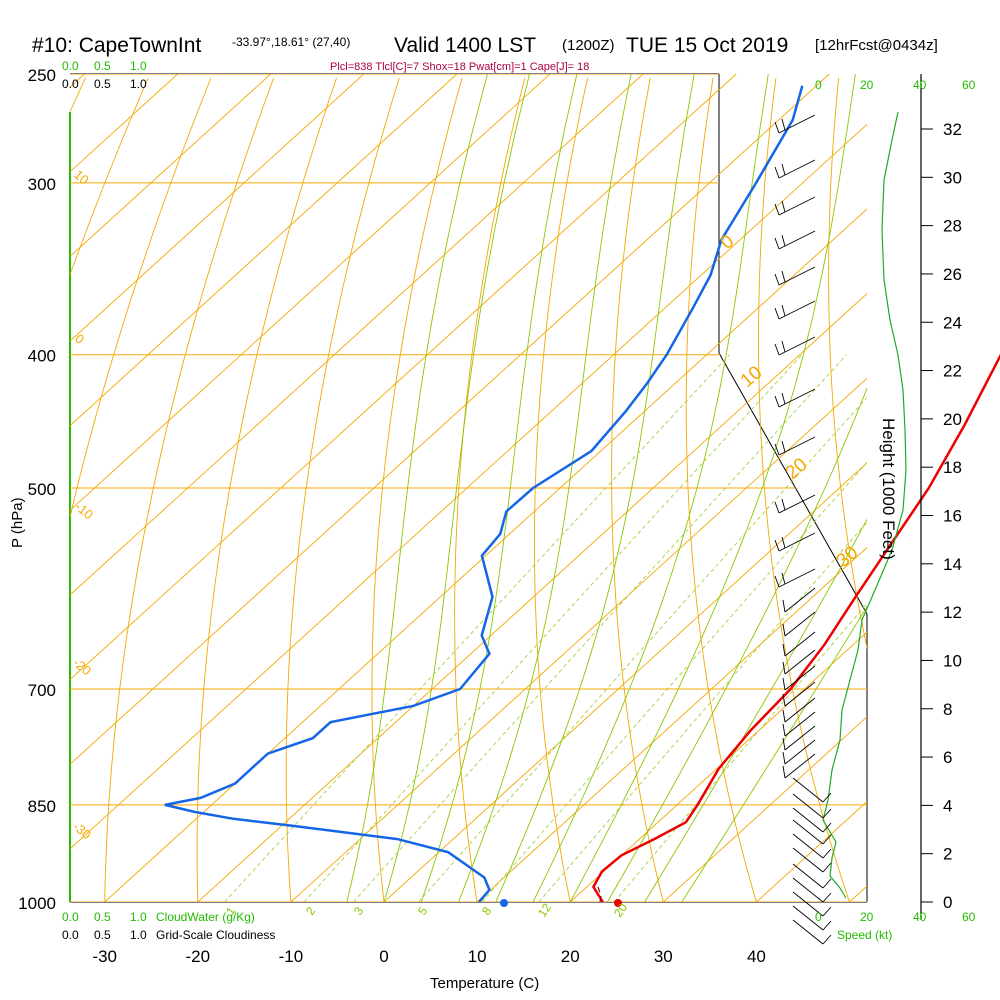 This screenshot has height=1000, width=1000. I want to click on cloudwater-label: CloudWater (g/Kg), so click(205, 917).